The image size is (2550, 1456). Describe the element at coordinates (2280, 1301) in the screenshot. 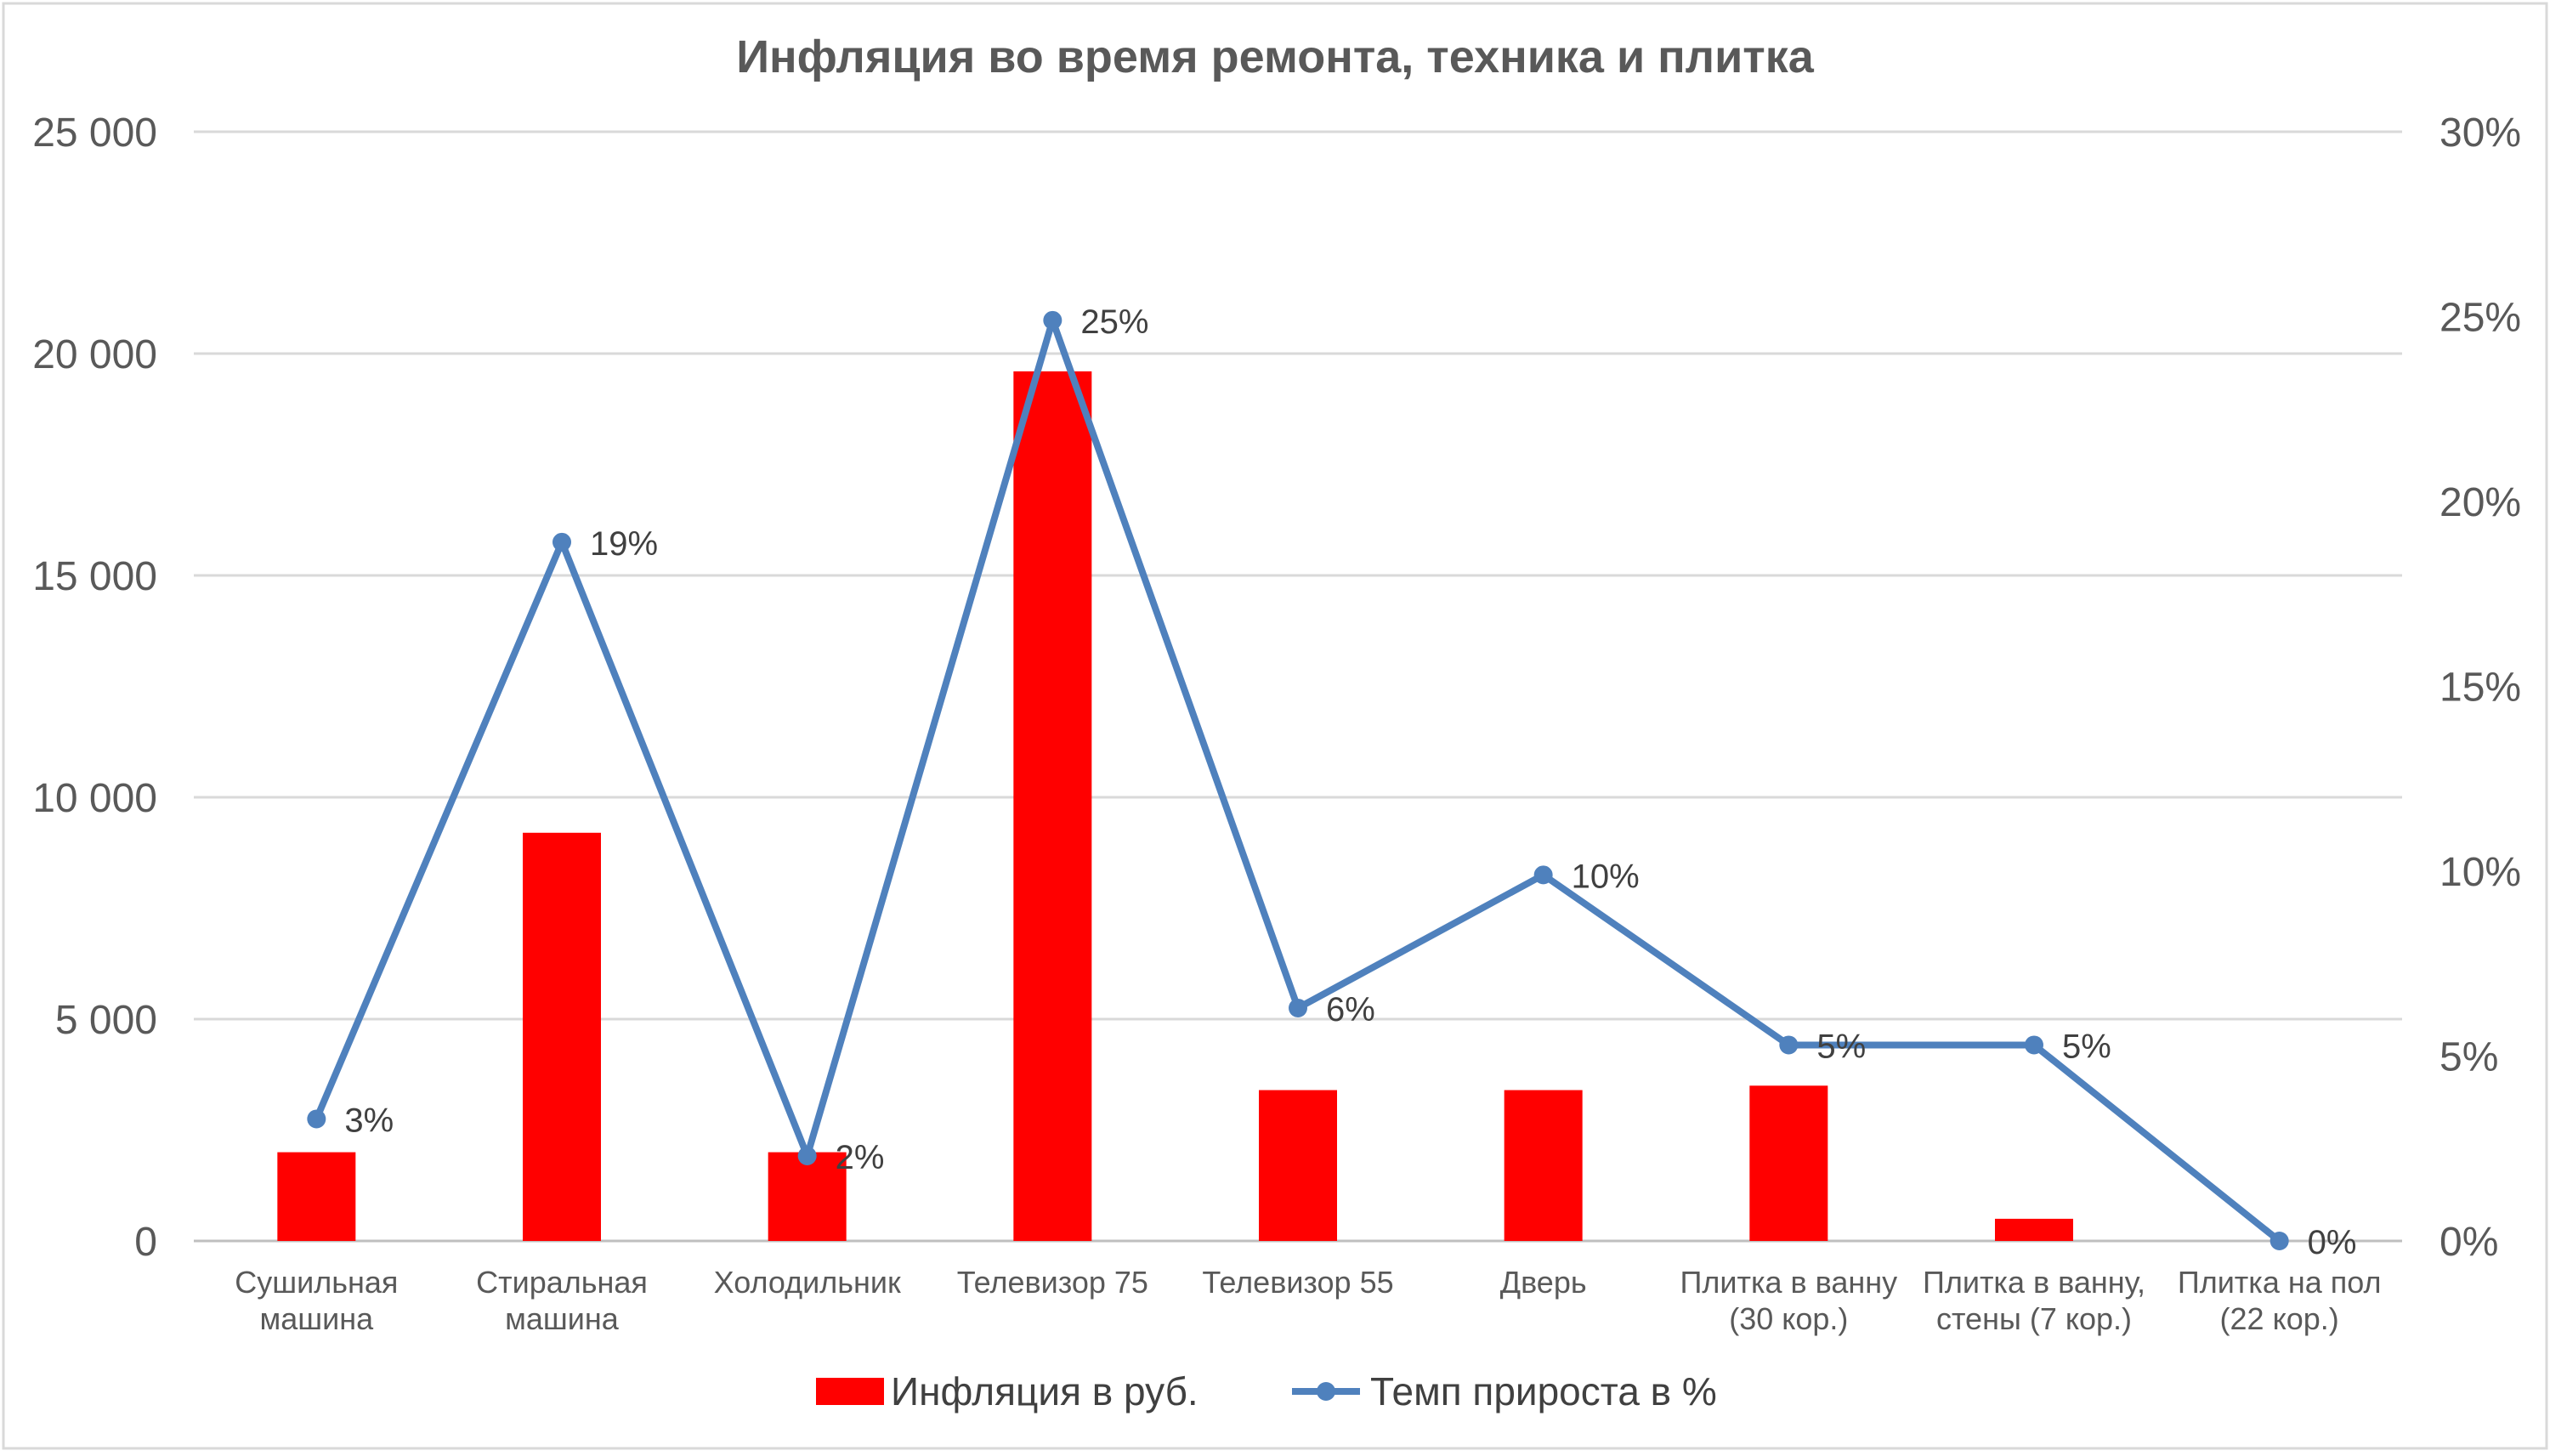

I see `category-label: Плитка на пол (22 кор.)` at that location.